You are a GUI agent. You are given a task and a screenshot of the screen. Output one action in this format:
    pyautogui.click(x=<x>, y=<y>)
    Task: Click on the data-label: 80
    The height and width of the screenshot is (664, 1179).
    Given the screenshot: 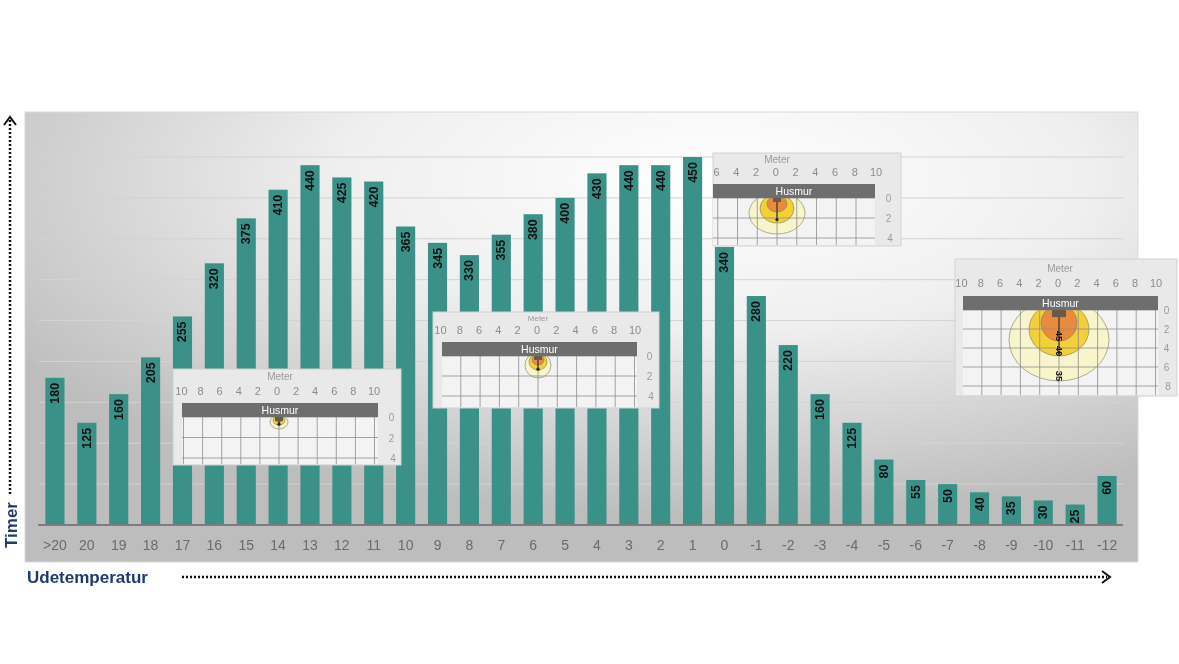 What is the action you would take?
    pyautogui.click(x=883, y=471)
    